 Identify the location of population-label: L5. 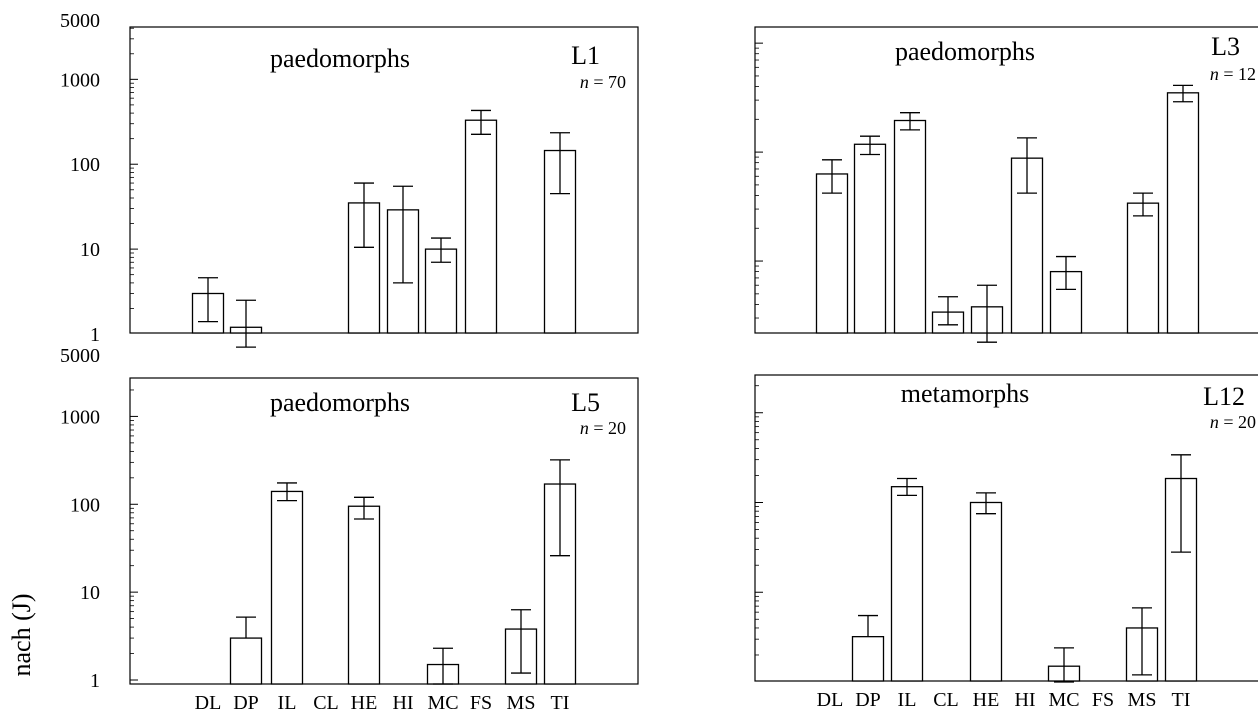
(585, 402).